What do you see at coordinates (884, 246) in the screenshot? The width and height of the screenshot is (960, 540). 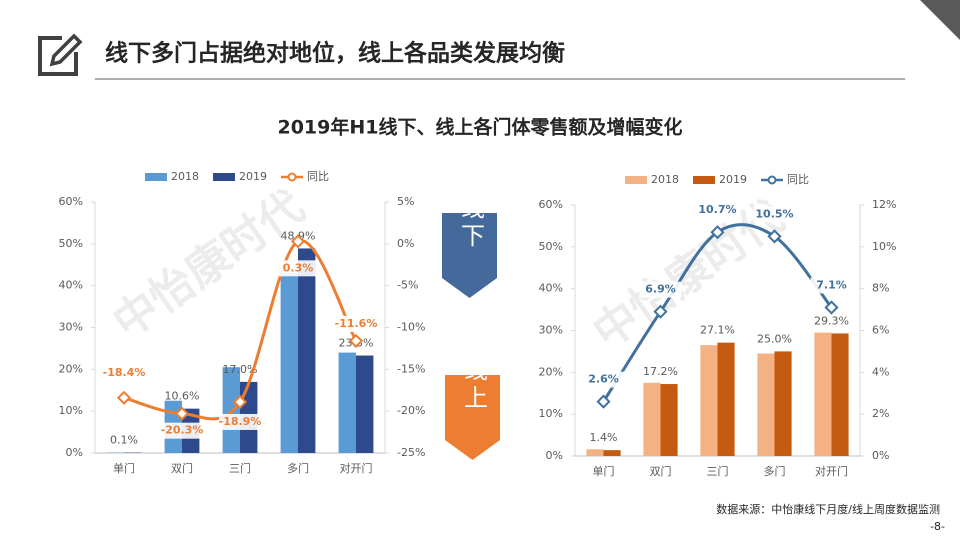 I see `y2-tick-label: 10%` at bounding box center [884, 246].